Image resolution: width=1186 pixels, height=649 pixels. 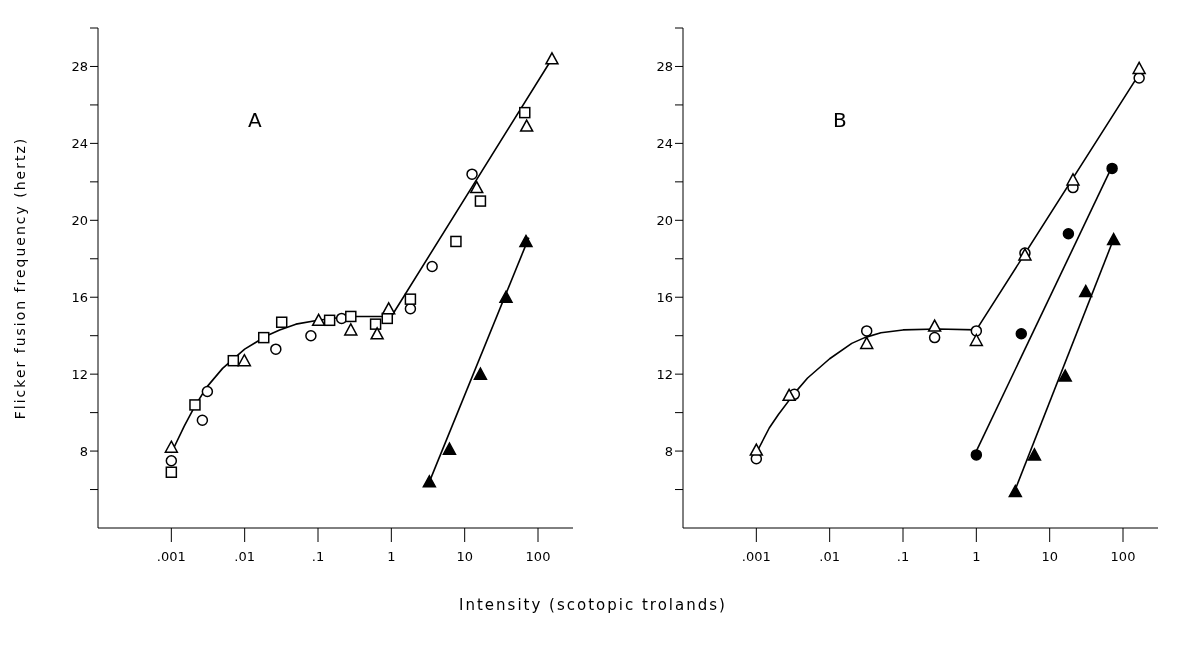 I want to click on text: A, so click(x=255, y=120).